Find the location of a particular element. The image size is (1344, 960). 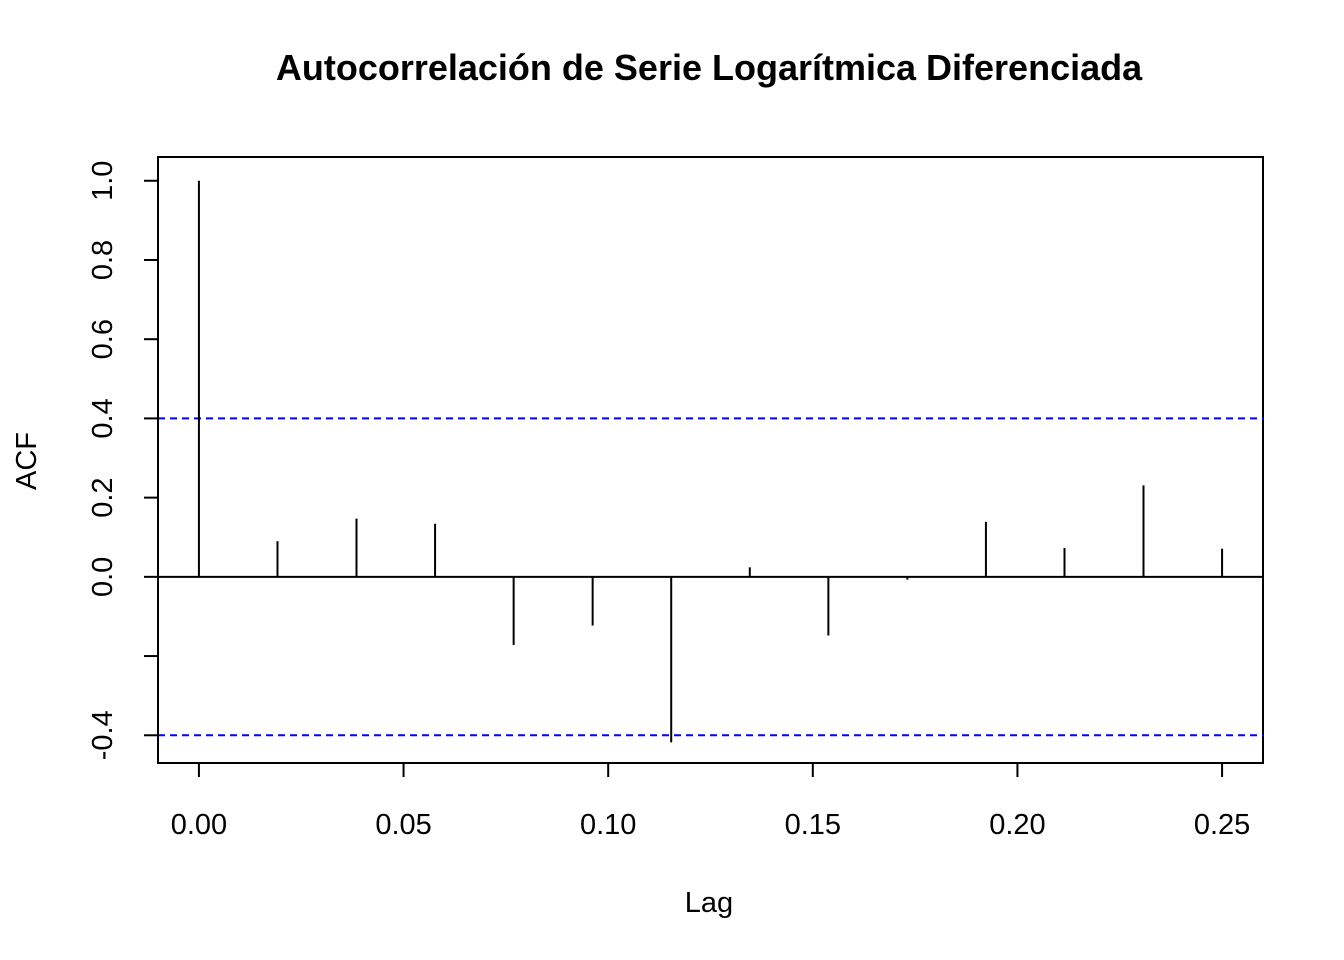

x-tick-label: 0.00 is located at coordinates (199, 825).